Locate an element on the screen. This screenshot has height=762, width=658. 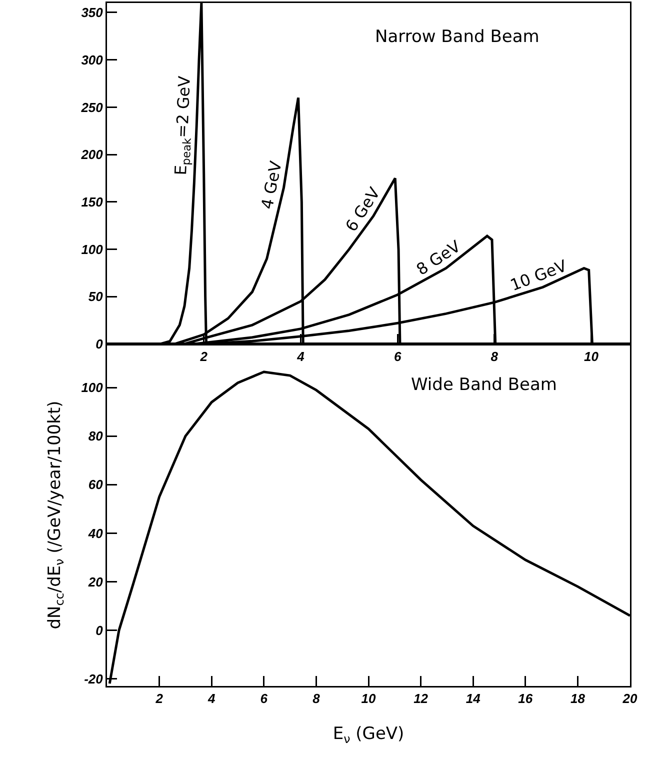
x-axis-title: E$_{ν}$ (GeV) is located at coordinates (368, 735).